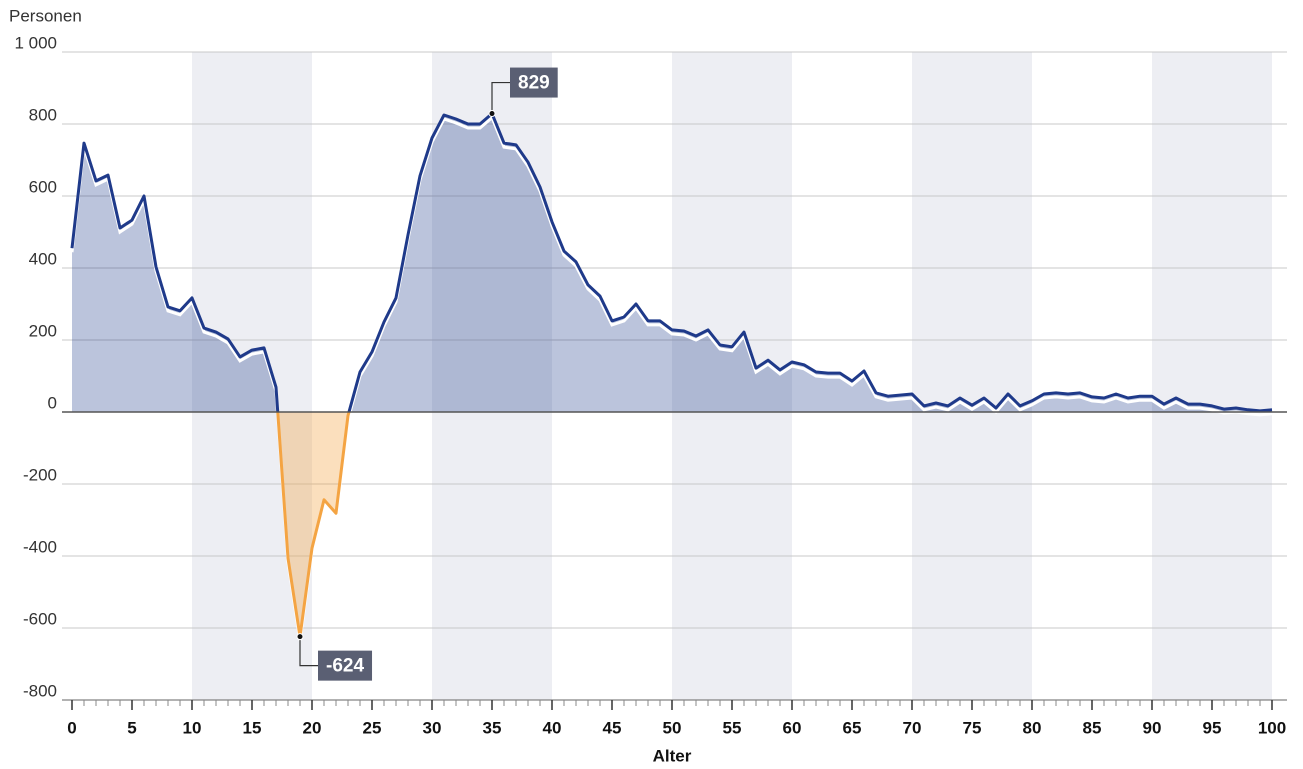  I want to click on x-tick-label: 10, so click(192, 727).